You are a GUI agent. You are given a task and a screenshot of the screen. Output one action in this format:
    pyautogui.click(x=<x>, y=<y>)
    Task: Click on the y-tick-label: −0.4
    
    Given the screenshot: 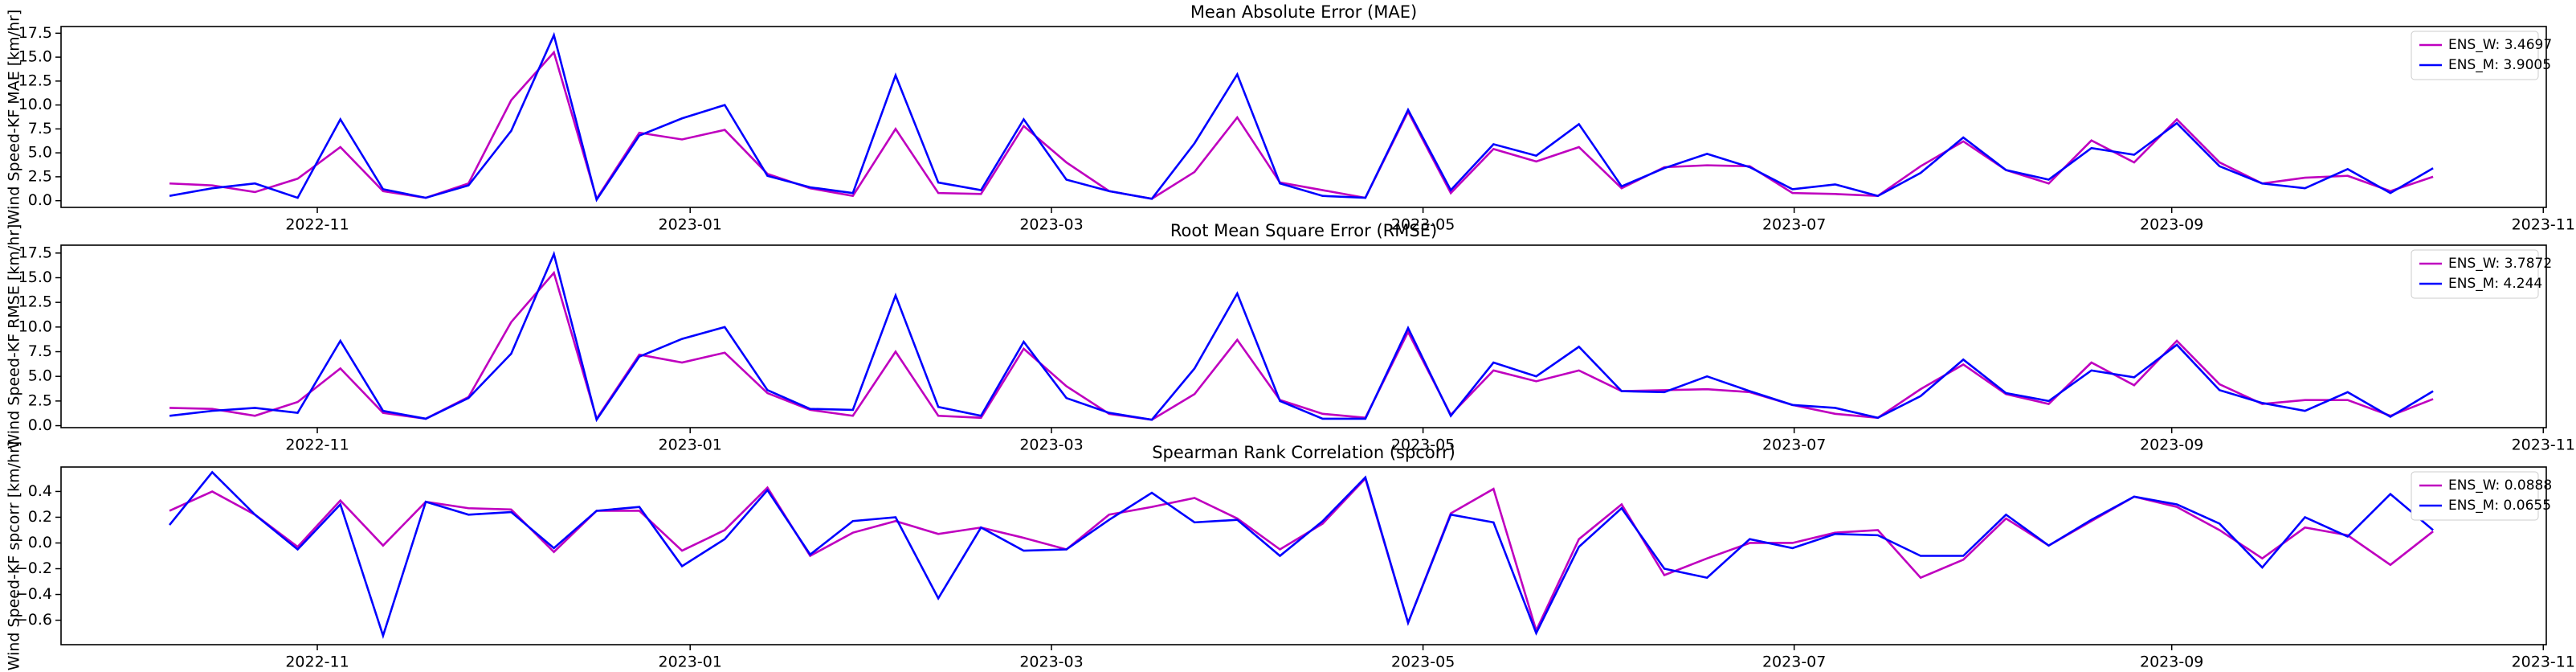 What is the action you would take?
    pyautogui.click(x=33, y=594)
    